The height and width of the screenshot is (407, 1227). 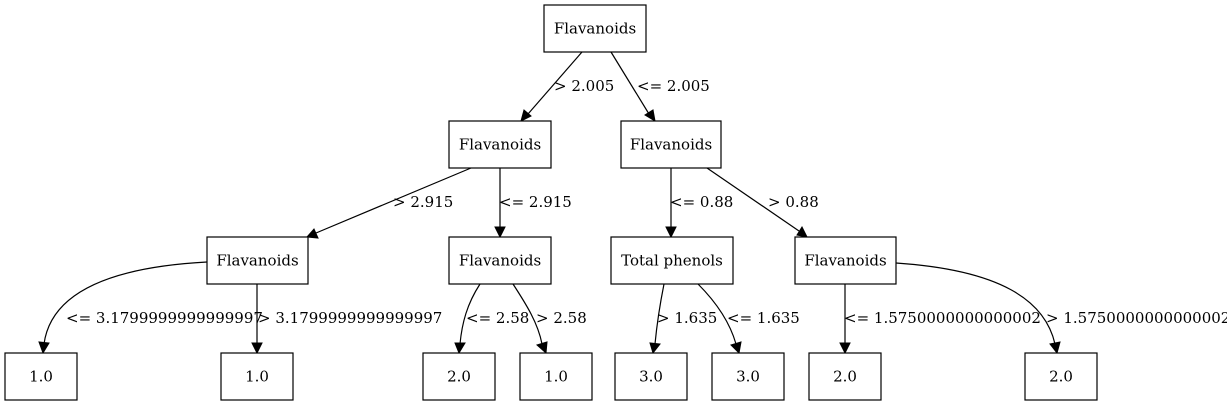 I want to click on edge-condition-label: > 1.635, so click(x=687, y=318).